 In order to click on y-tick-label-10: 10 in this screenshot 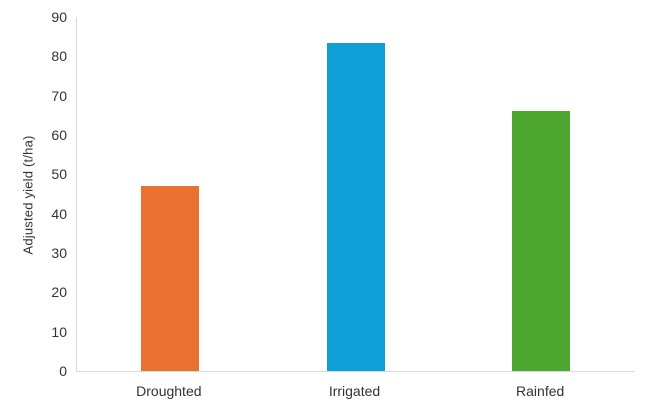, I will do `click(59, 331)`.